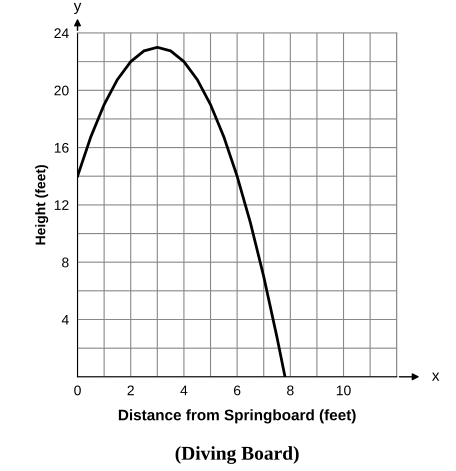  Describe the element at coordinates (131, 391) in the screenshot. I see `x-tick-label: 2` at that location.